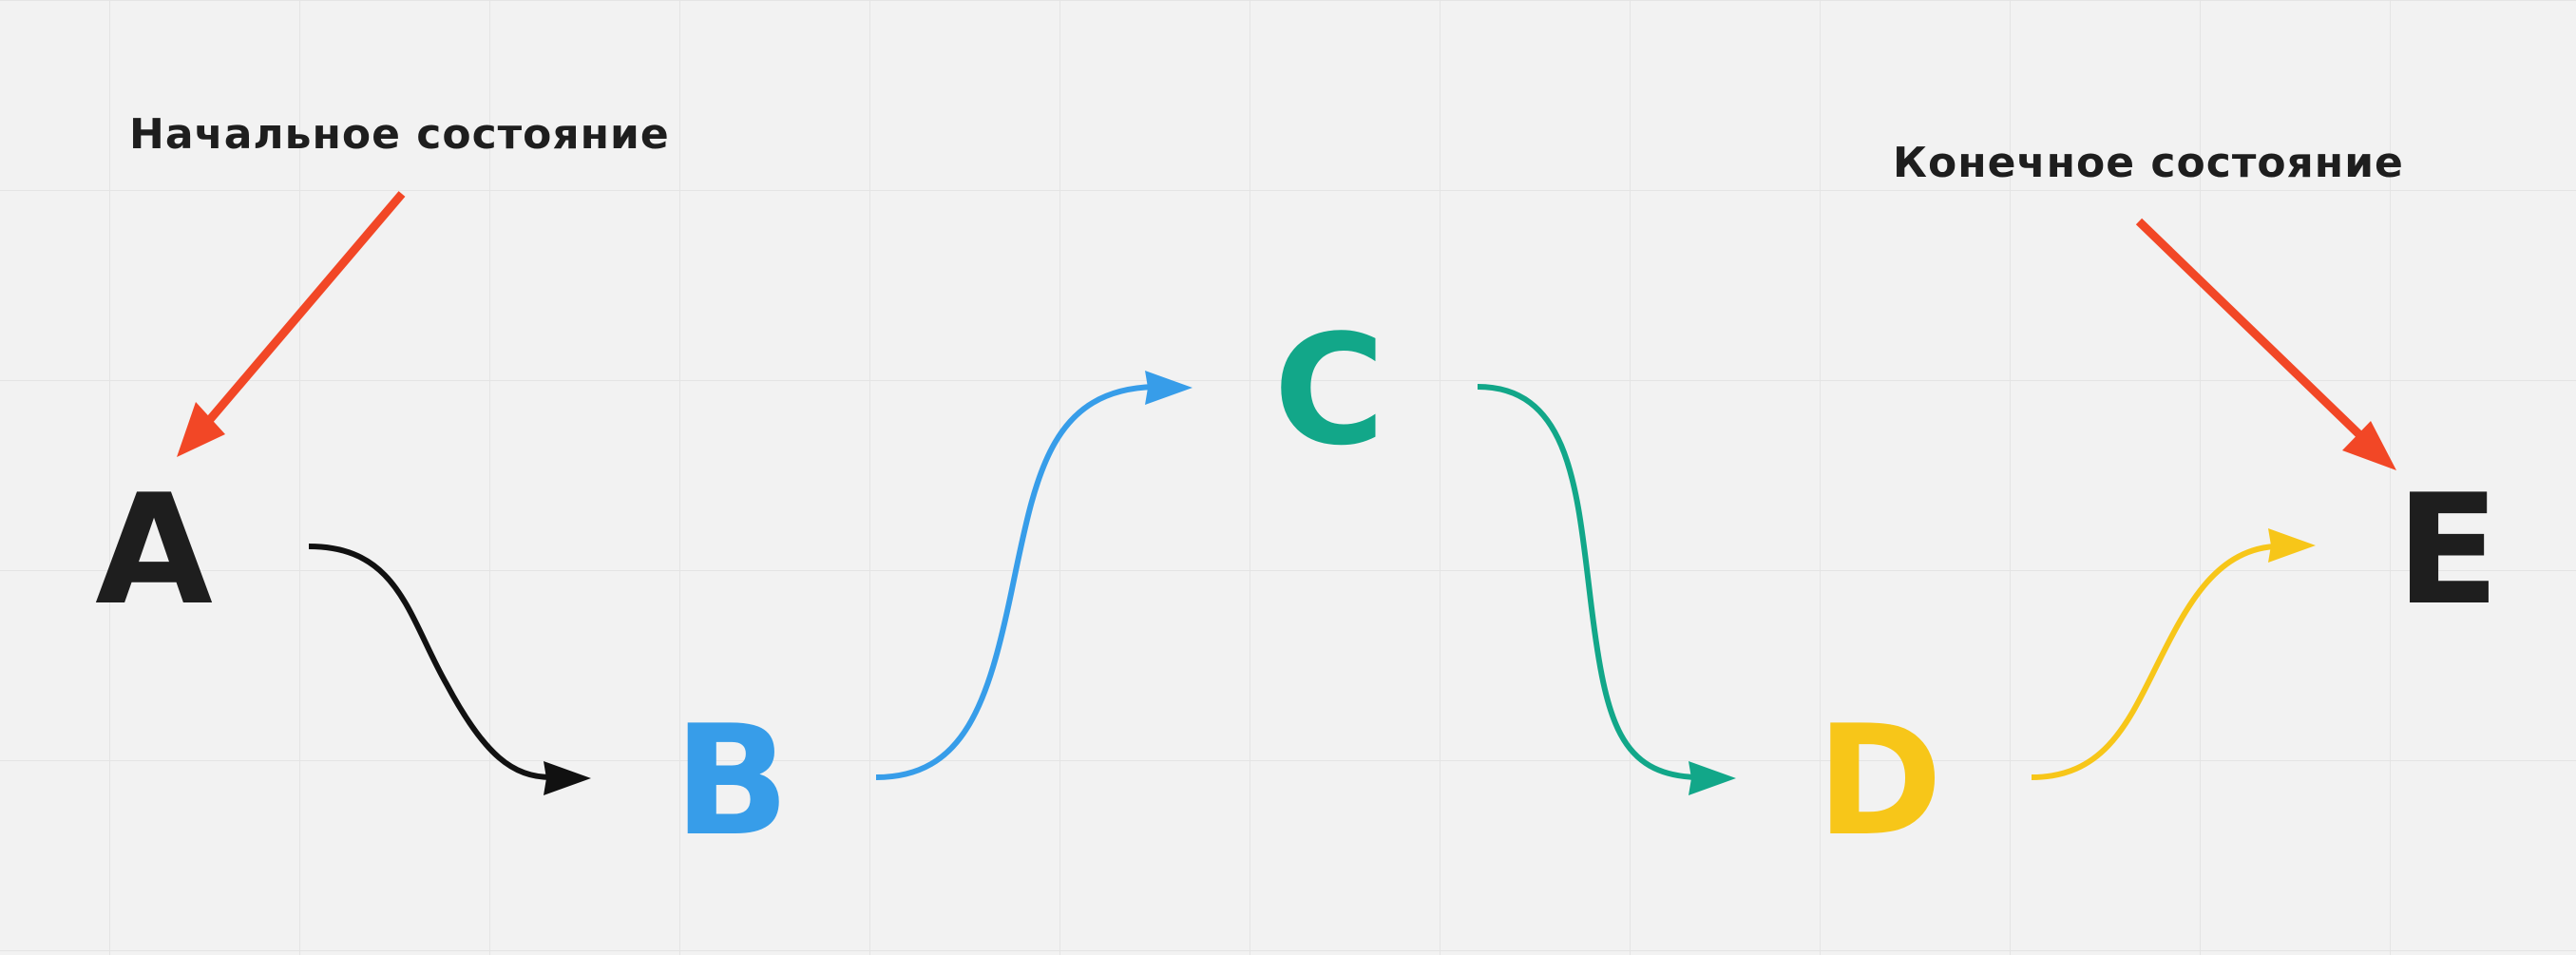  What do you see at coordinates (1034, 575) in the screenshot?
I see `transition-b-c` at bounding box center [1034, 575].